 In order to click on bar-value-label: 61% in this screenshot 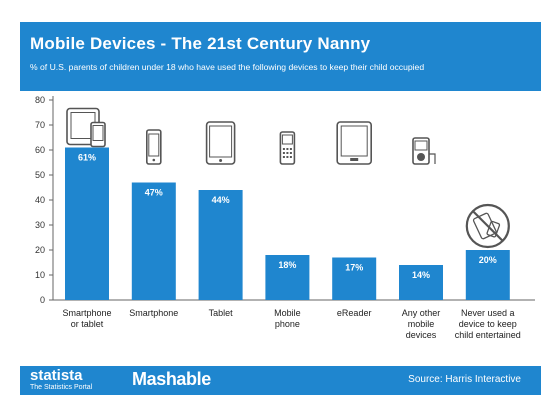, I will do `click(87, 158)`.